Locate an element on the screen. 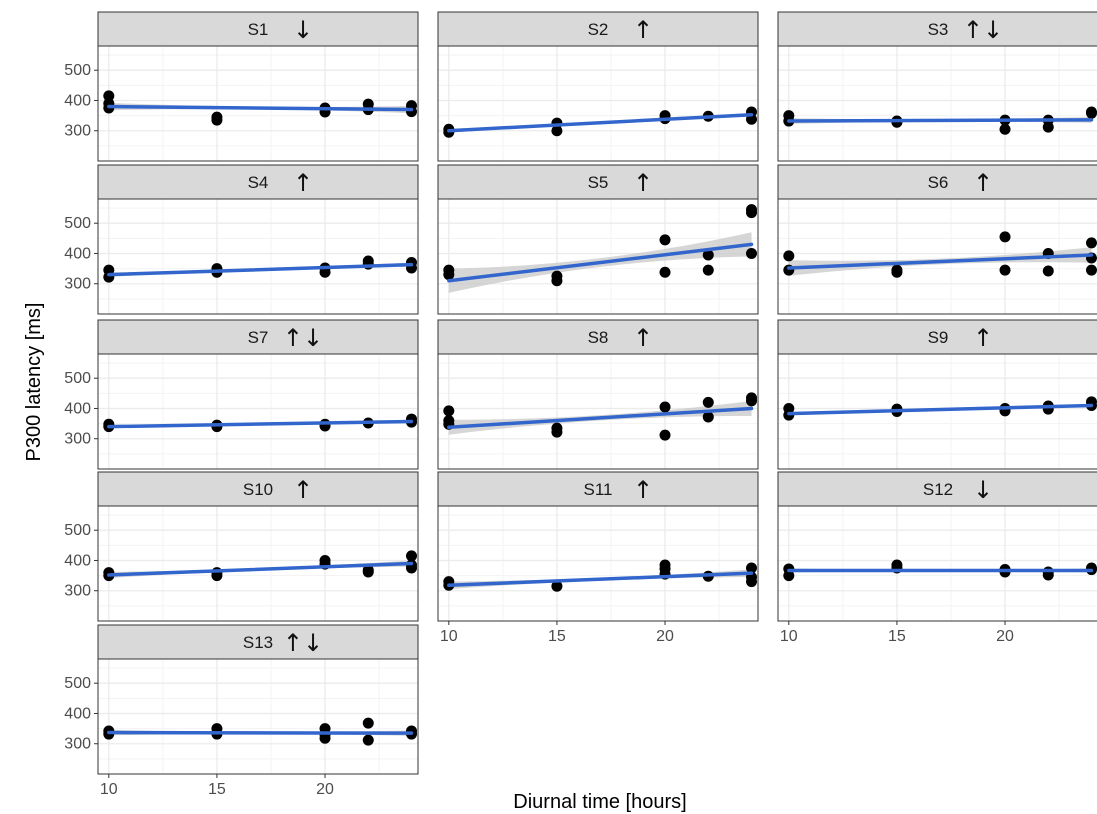 The width and height of the screenshot is (1097, 814). x-tick-label: 10 is located at coordinates (789, 636).